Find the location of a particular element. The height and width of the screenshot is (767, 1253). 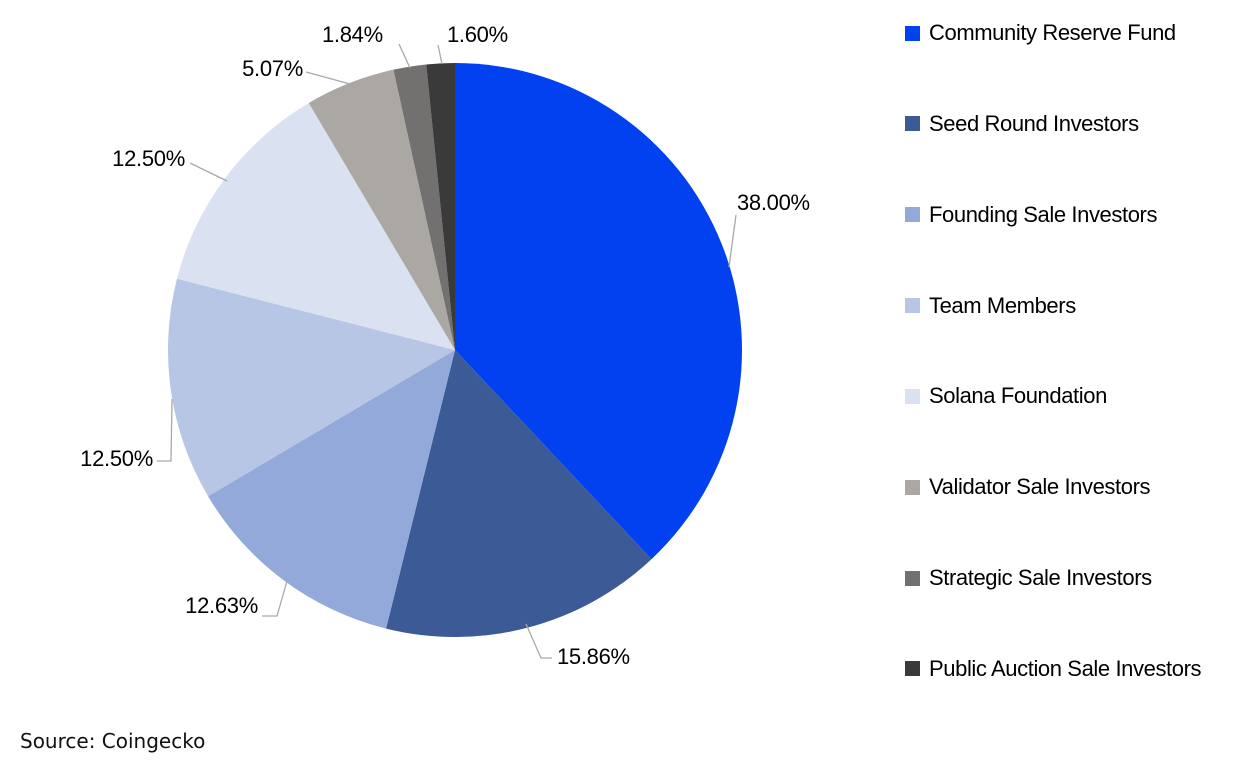

pie-slice-seed-round-investors is located at coordinates (519, 494).